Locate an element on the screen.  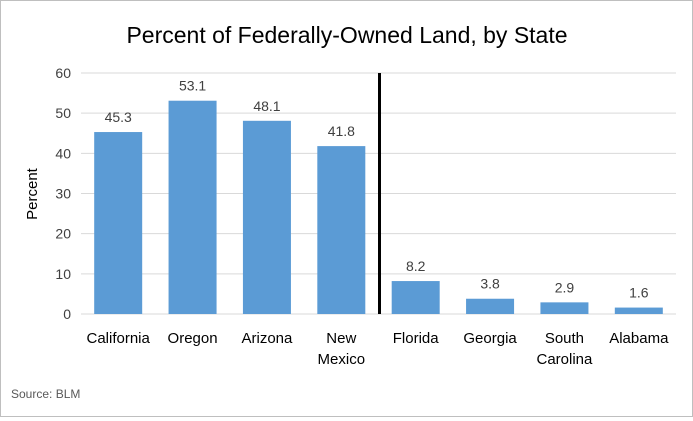
x-tick-label: New is located at coordinates (341, 338).